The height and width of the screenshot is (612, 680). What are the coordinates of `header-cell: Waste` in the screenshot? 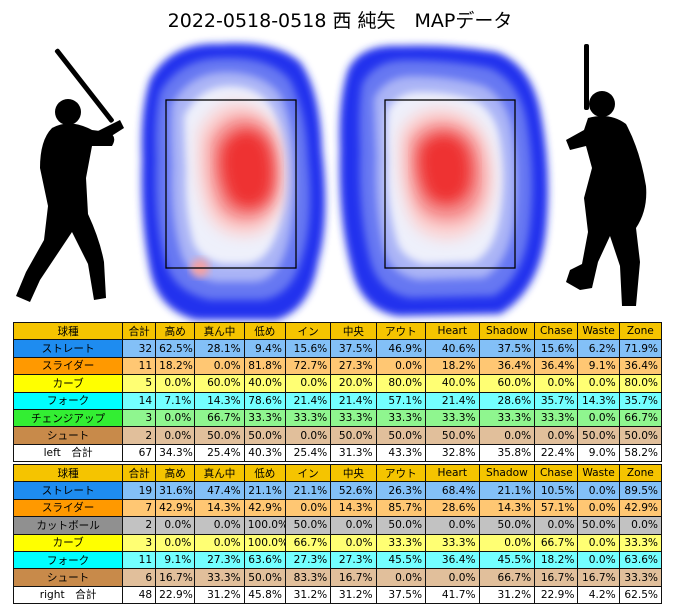 It's located at (598, 473).